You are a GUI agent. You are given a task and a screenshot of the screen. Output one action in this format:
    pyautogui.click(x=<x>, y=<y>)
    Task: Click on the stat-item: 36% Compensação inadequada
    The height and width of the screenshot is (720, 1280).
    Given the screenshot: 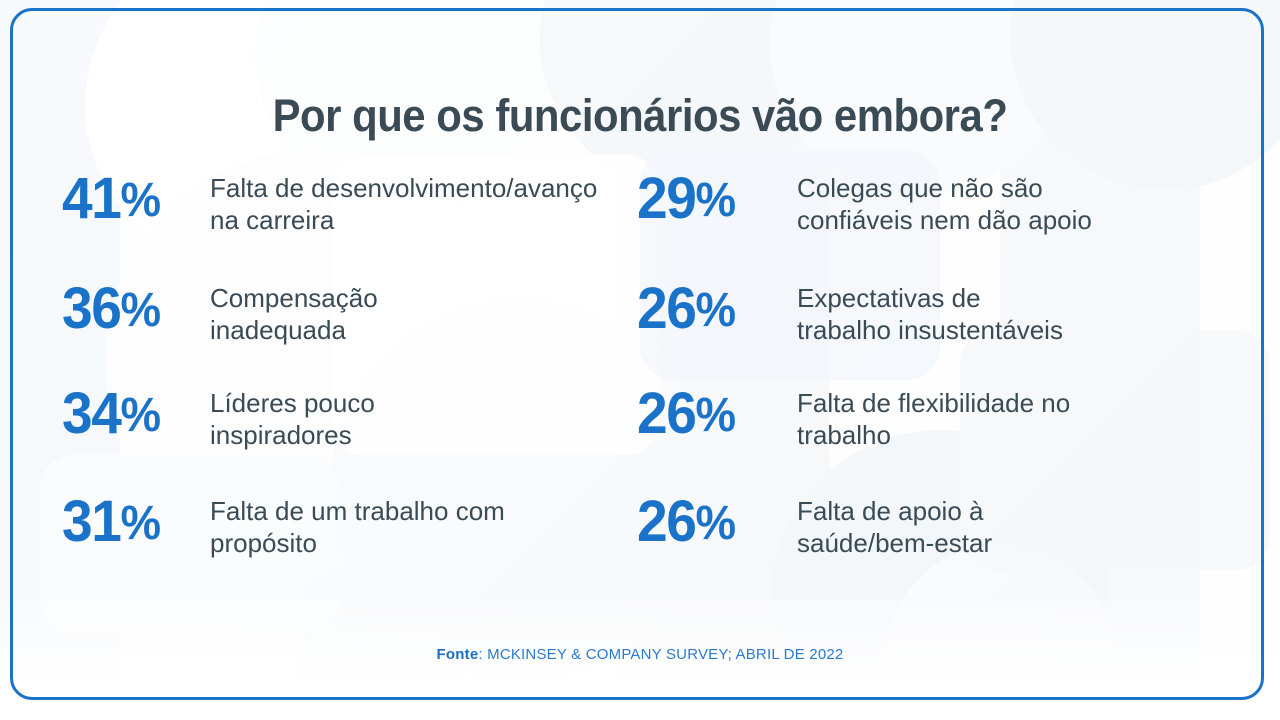 What is the action you would take?
    pyautogui.click(x=349, y=330)
    